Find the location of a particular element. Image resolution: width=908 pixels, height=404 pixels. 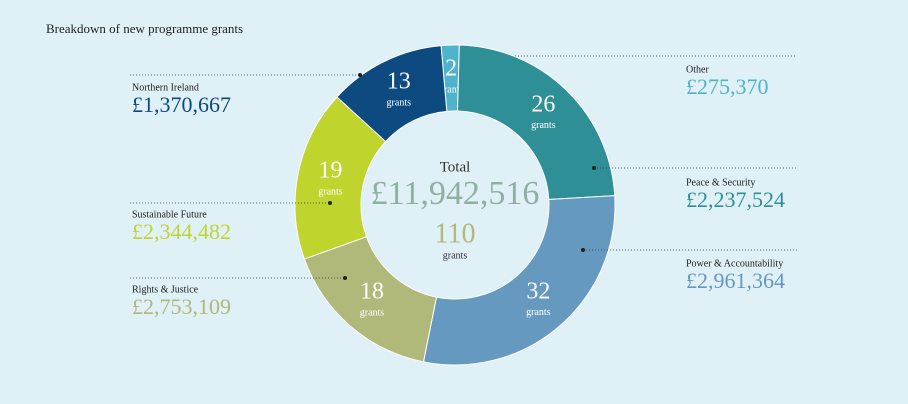

segment-count: 32 is located at coordinates (538, 291).